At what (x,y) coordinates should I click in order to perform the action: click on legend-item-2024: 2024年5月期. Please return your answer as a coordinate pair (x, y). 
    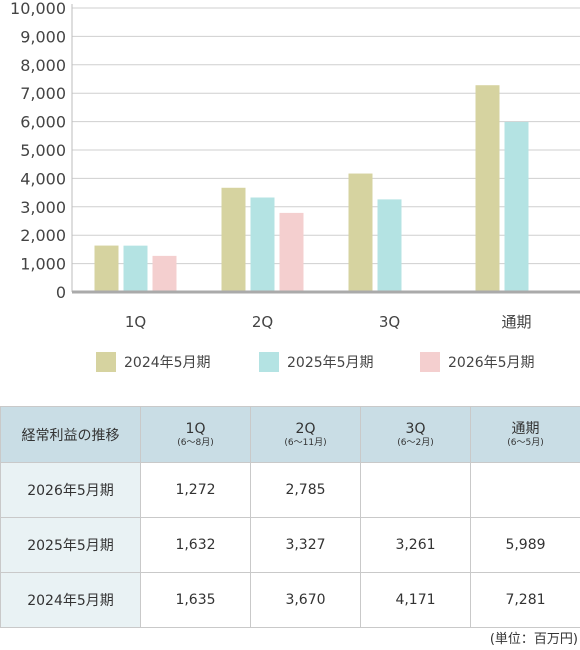
    Looking at the image, I should click on (153, 362).